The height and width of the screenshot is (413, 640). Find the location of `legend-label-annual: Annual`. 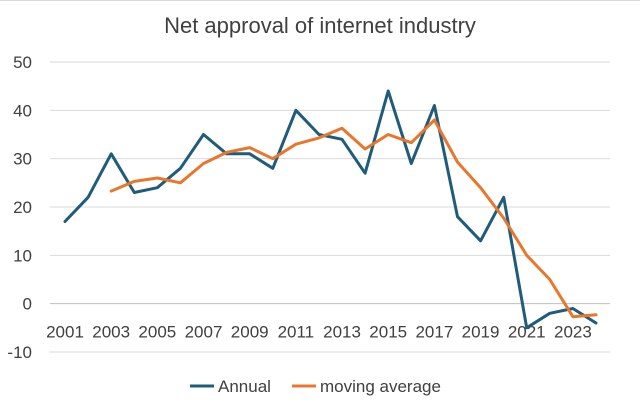

legend-label-annual: Annual is located at coordinates (244, 386).